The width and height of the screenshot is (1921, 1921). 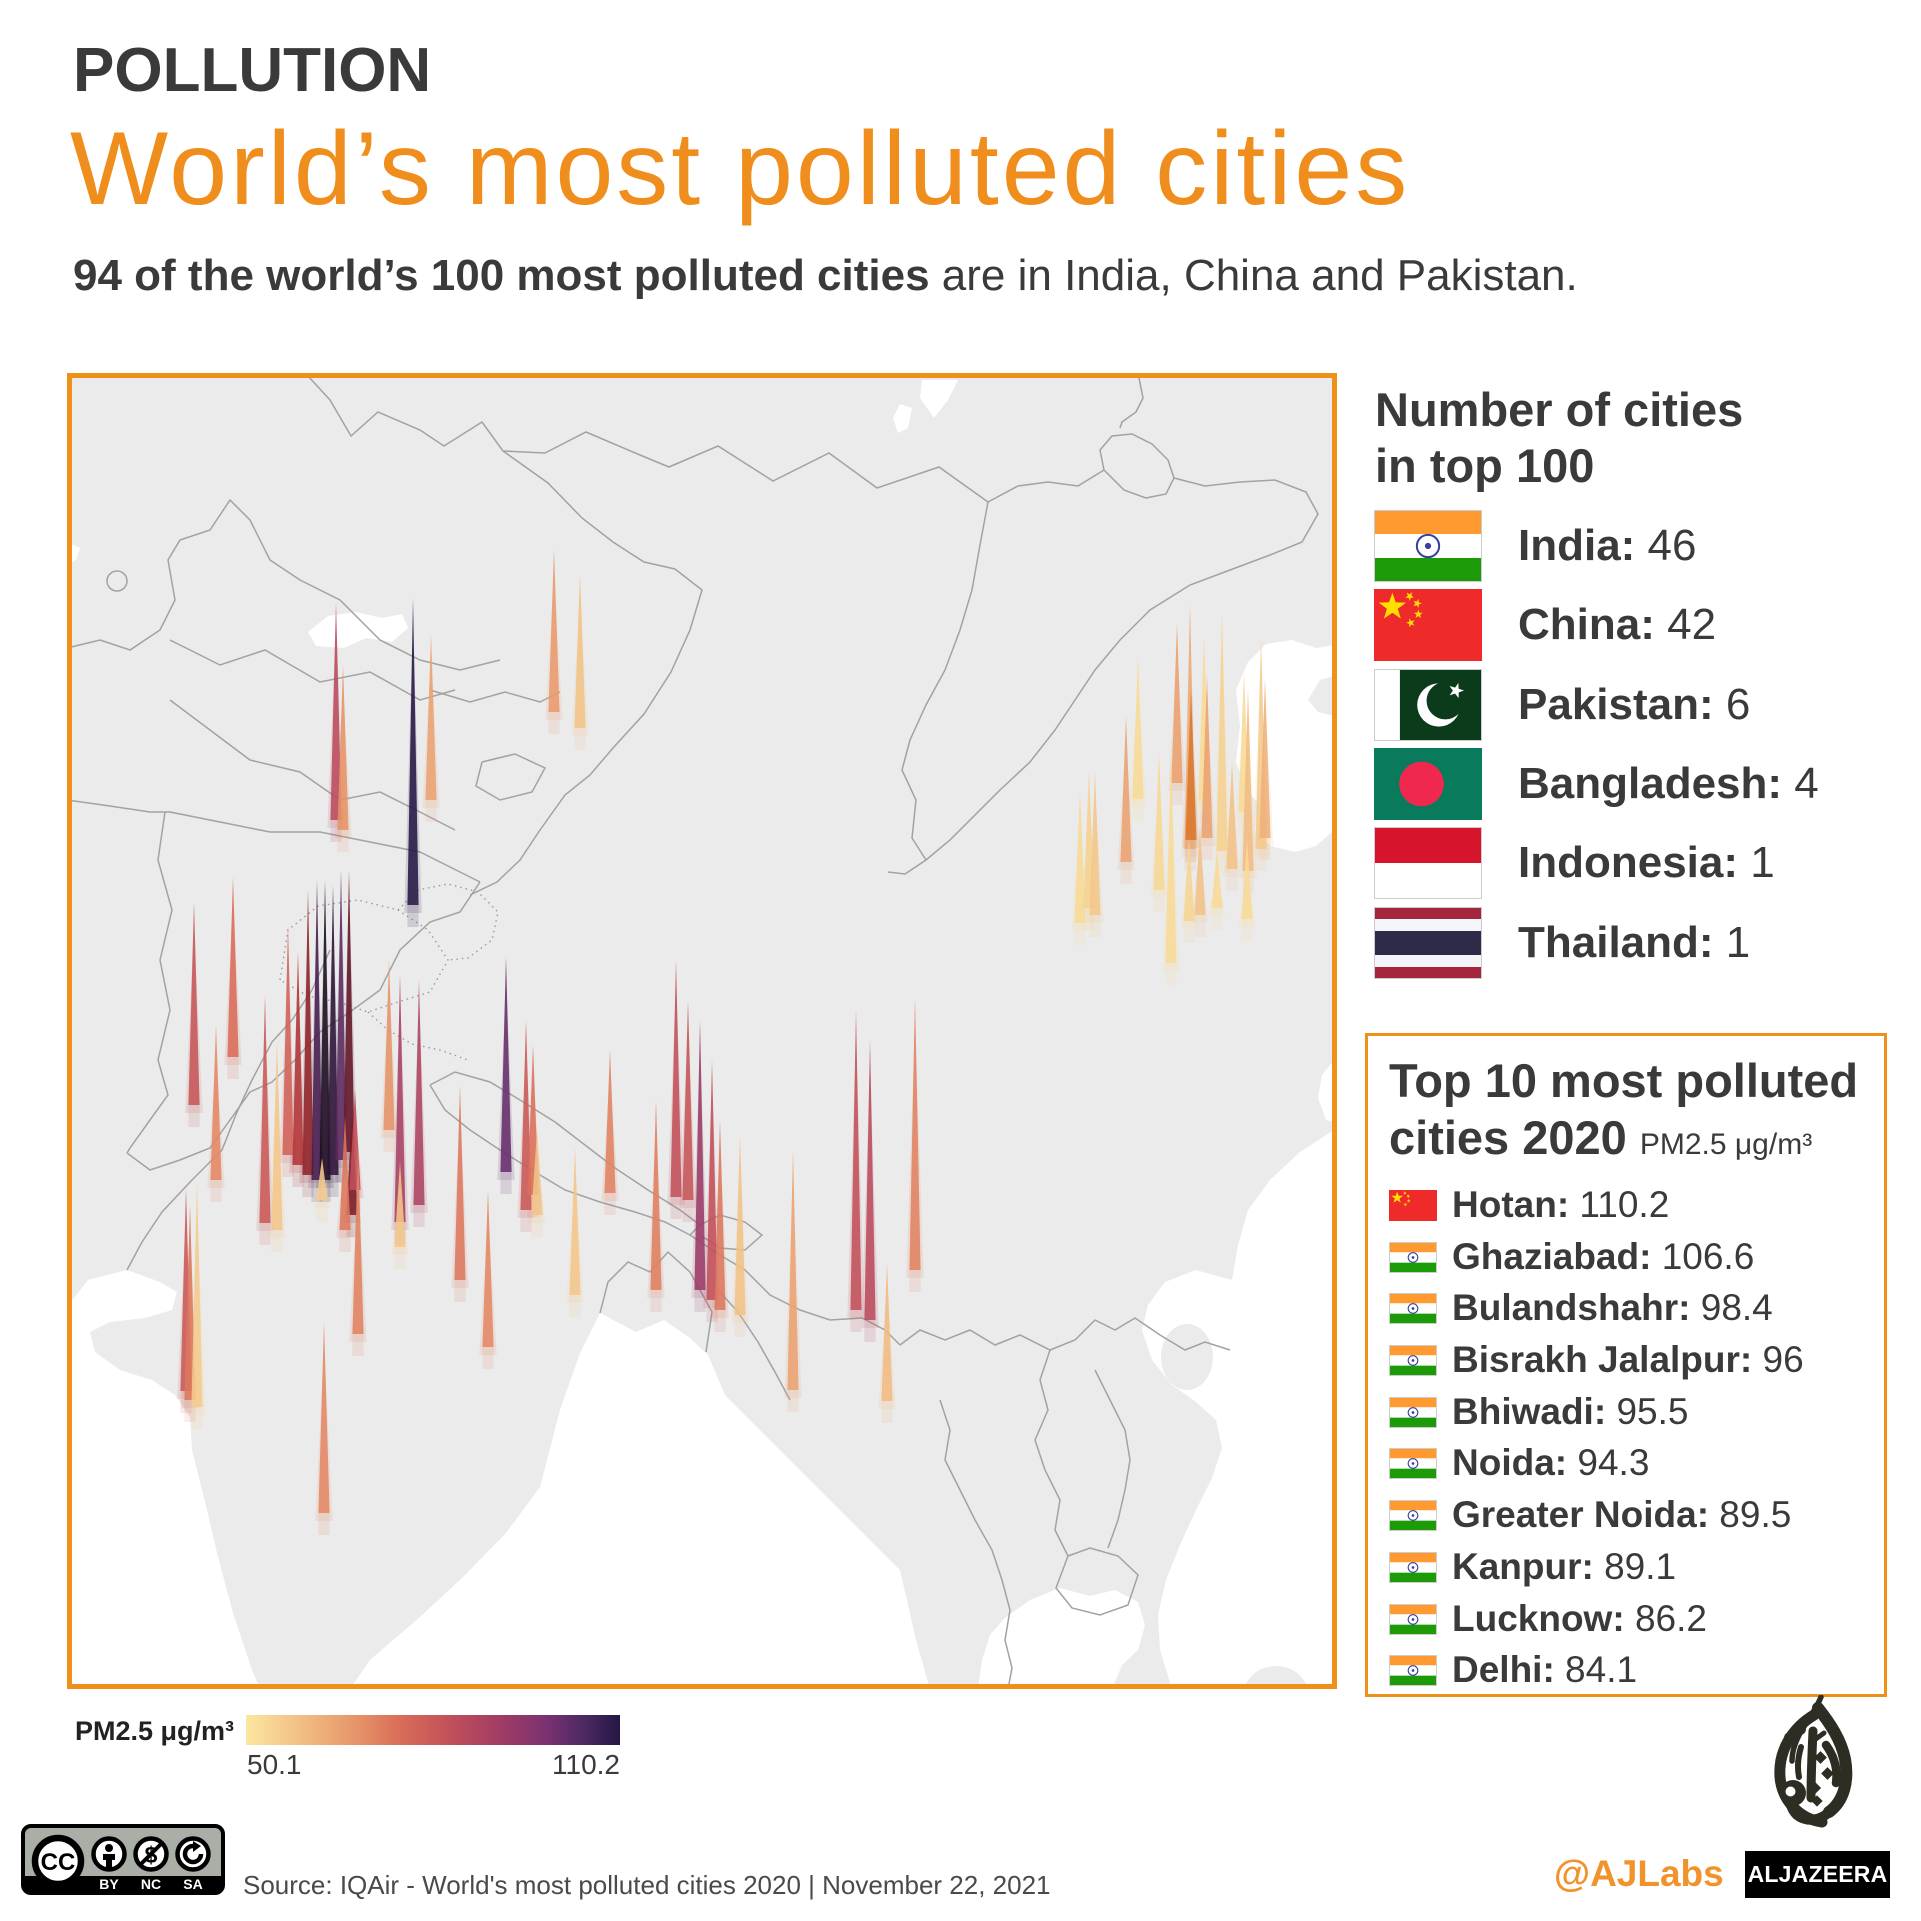 I want to click on svg-text: CC, so click(x=58, y=1862).